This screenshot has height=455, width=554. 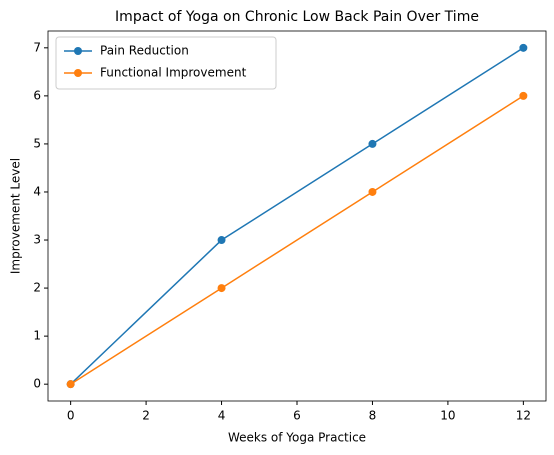 I want to click on x-tick-label: 0, so click(x=71, y=416).